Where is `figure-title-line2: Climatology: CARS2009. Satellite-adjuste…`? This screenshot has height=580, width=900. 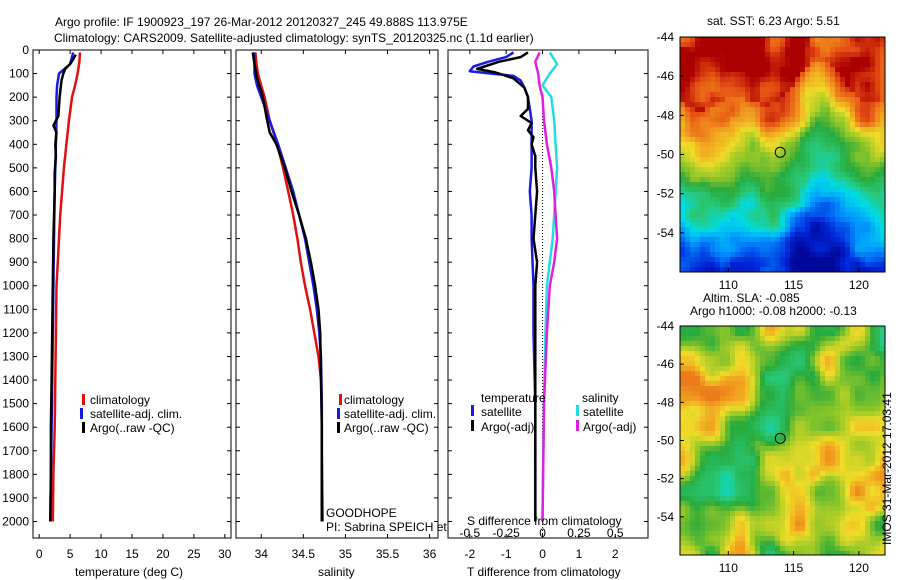
figure-title-line2: Climatology: CARS2009. Satellite-adjuste… is located at coordinates (294, 38).